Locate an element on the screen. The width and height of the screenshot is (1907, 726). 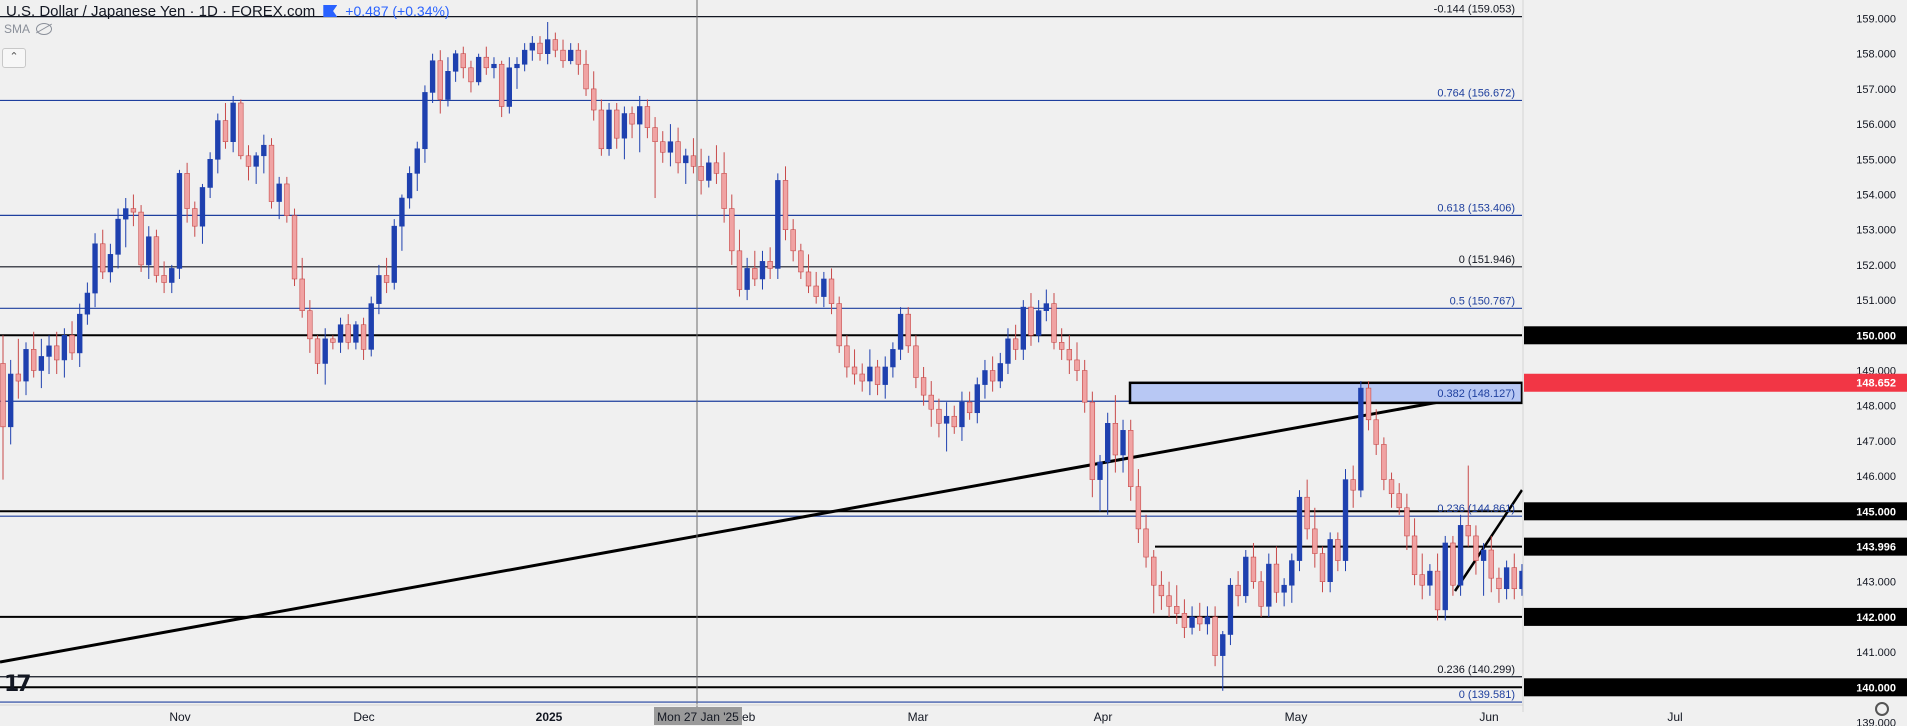
y-tick-label: 148.000 is located at coordinates (1876, 407).